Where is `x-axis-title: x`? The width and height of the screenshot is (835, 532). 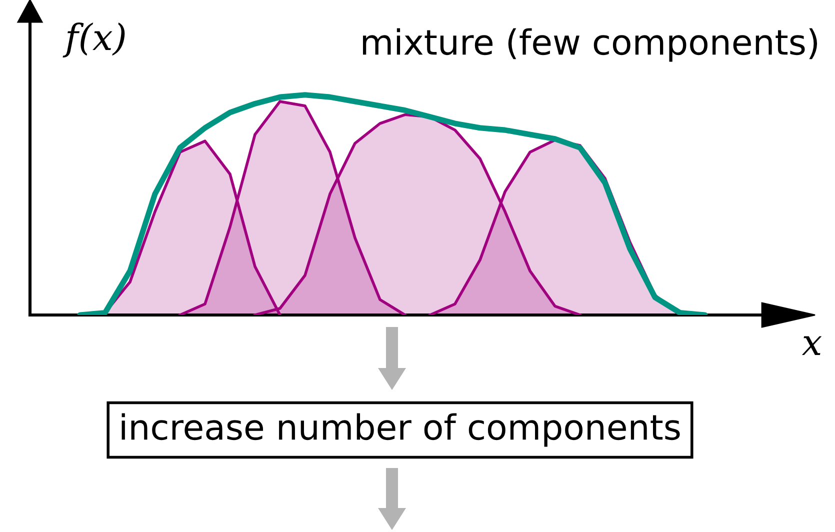 x-axis-title: x is located at coordinates (812, 345).